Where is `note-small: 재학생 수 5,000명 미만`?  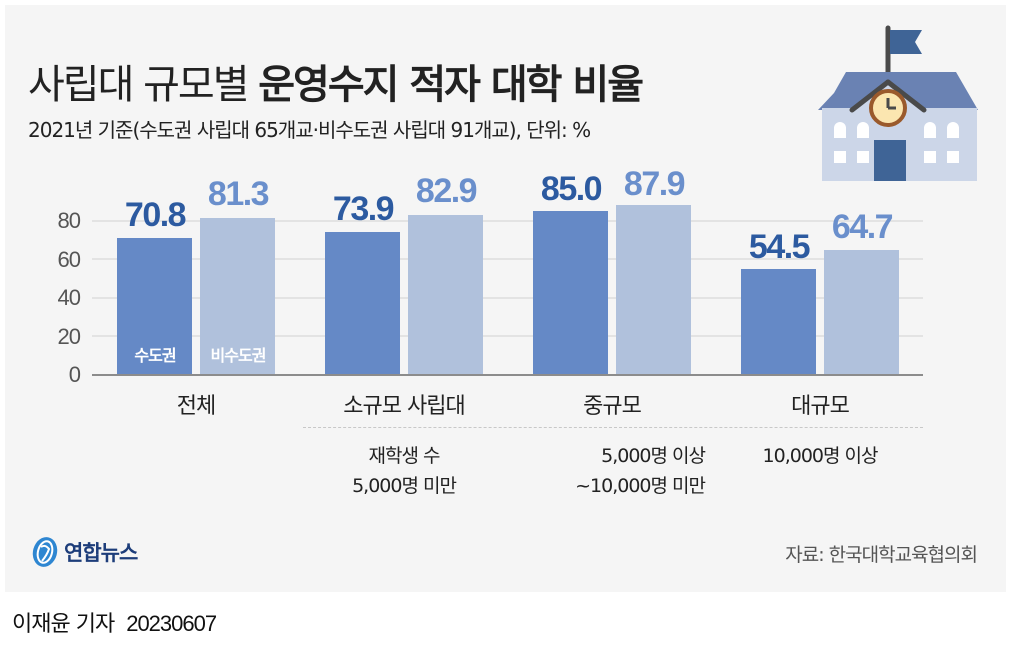 note-small: 재학생 수 5,000명 미만 is located at coordinates (404, 471).